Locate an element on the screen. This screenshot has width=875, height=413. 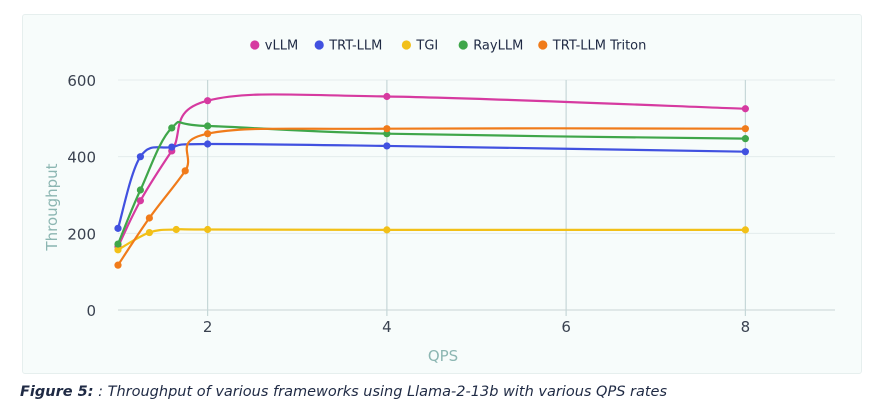
legend-label: TRT-LLM Triton is located at coordinates (599, 46).